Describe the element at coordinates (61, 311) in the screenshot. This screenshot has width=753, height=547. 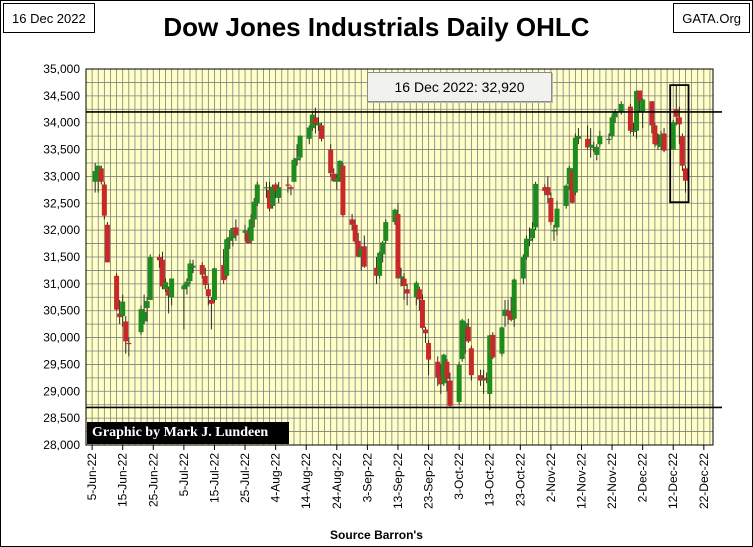
I see `y-tick-label: 30,500` at that location.